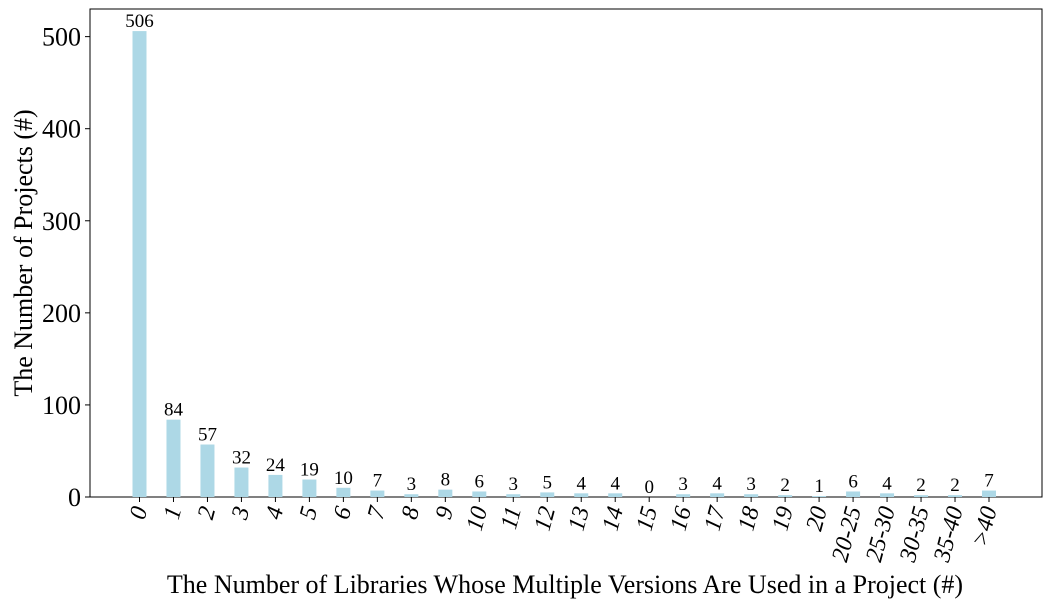 This screenshot has height=601, width=1054. I want to click on x-tick-label-1: 1, so click(173, 513).